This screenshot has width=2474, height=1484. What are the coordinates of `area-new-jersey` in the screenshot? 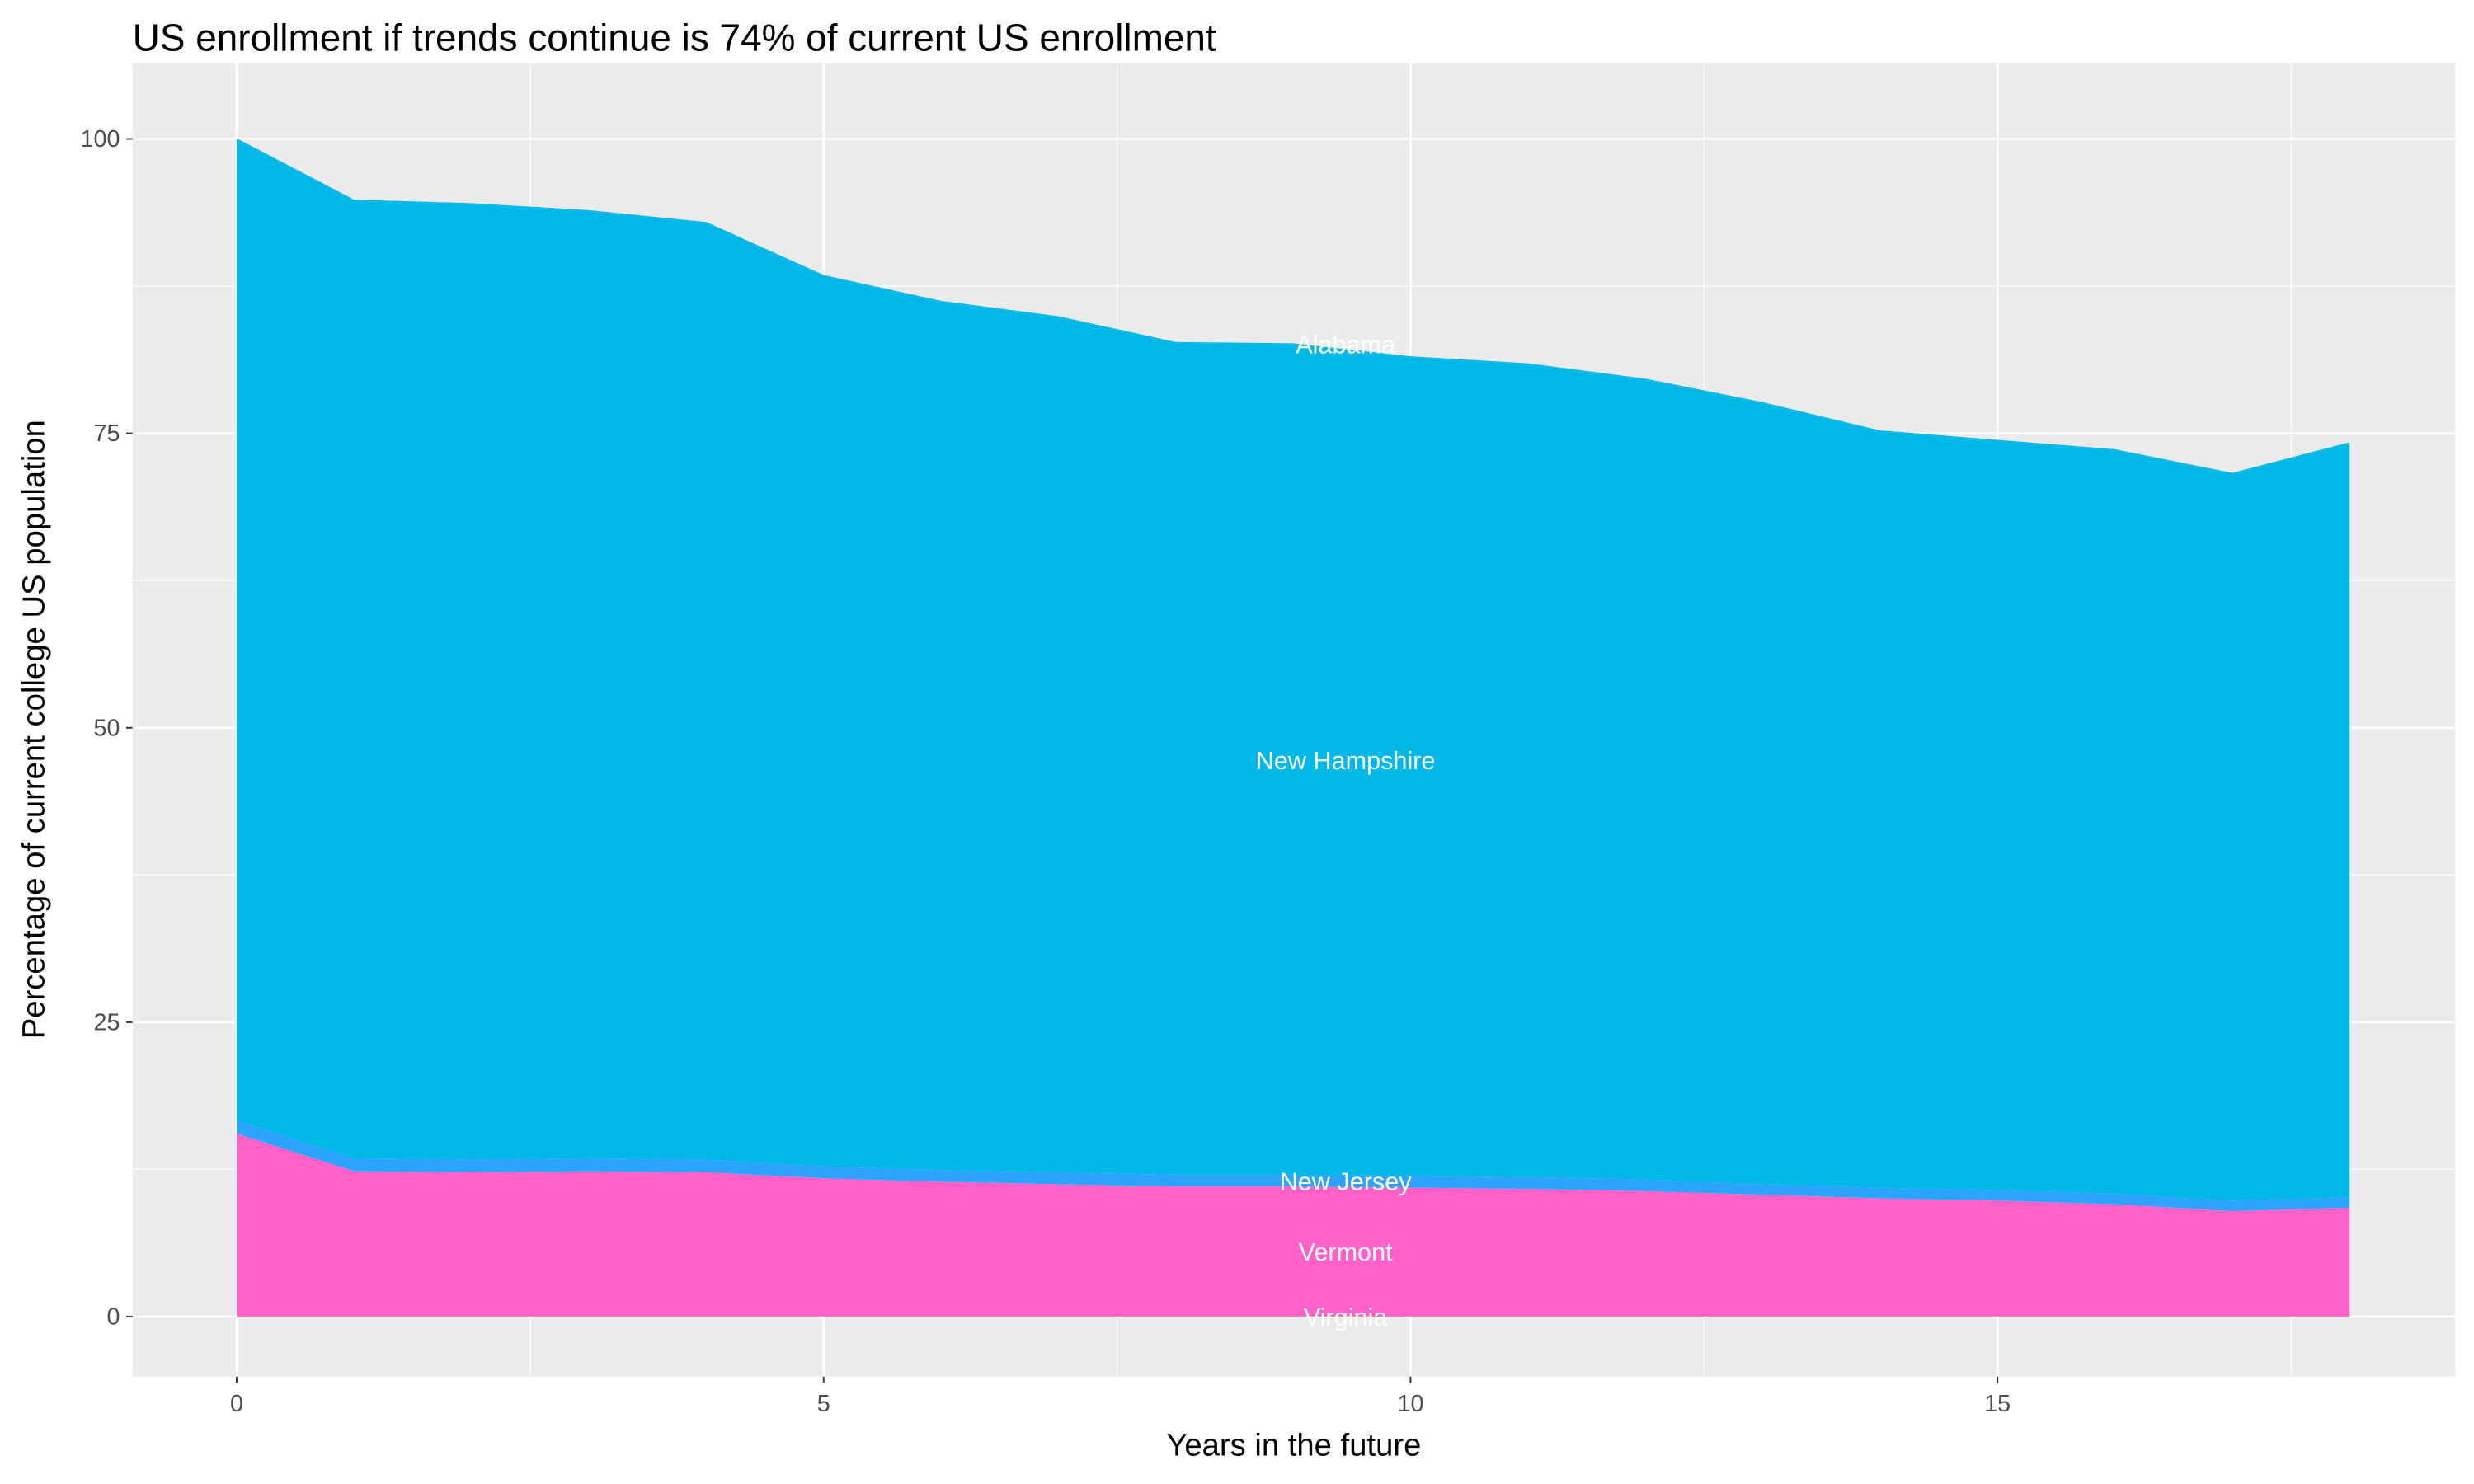 It's located at (1293, 1166).